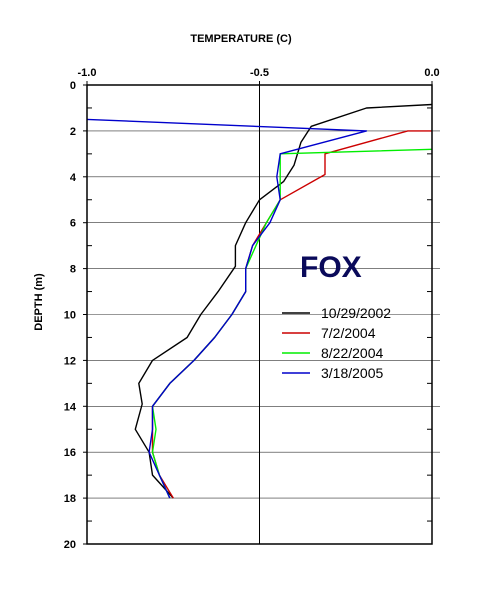  I want to click on x-tick-label: -0.5, so click(259, 73).